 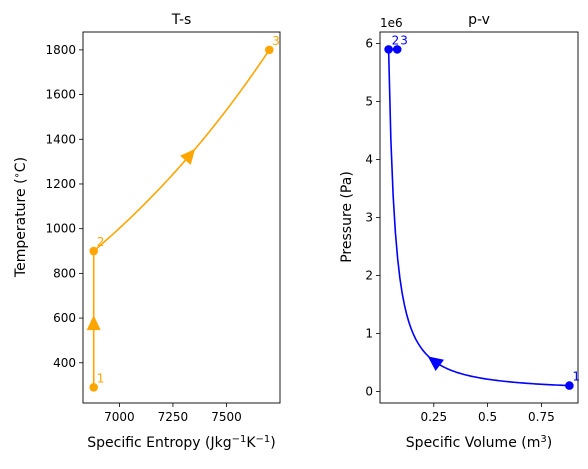 I want to click on ts-y-tick-label: 1200, so click(x=60, y=184).